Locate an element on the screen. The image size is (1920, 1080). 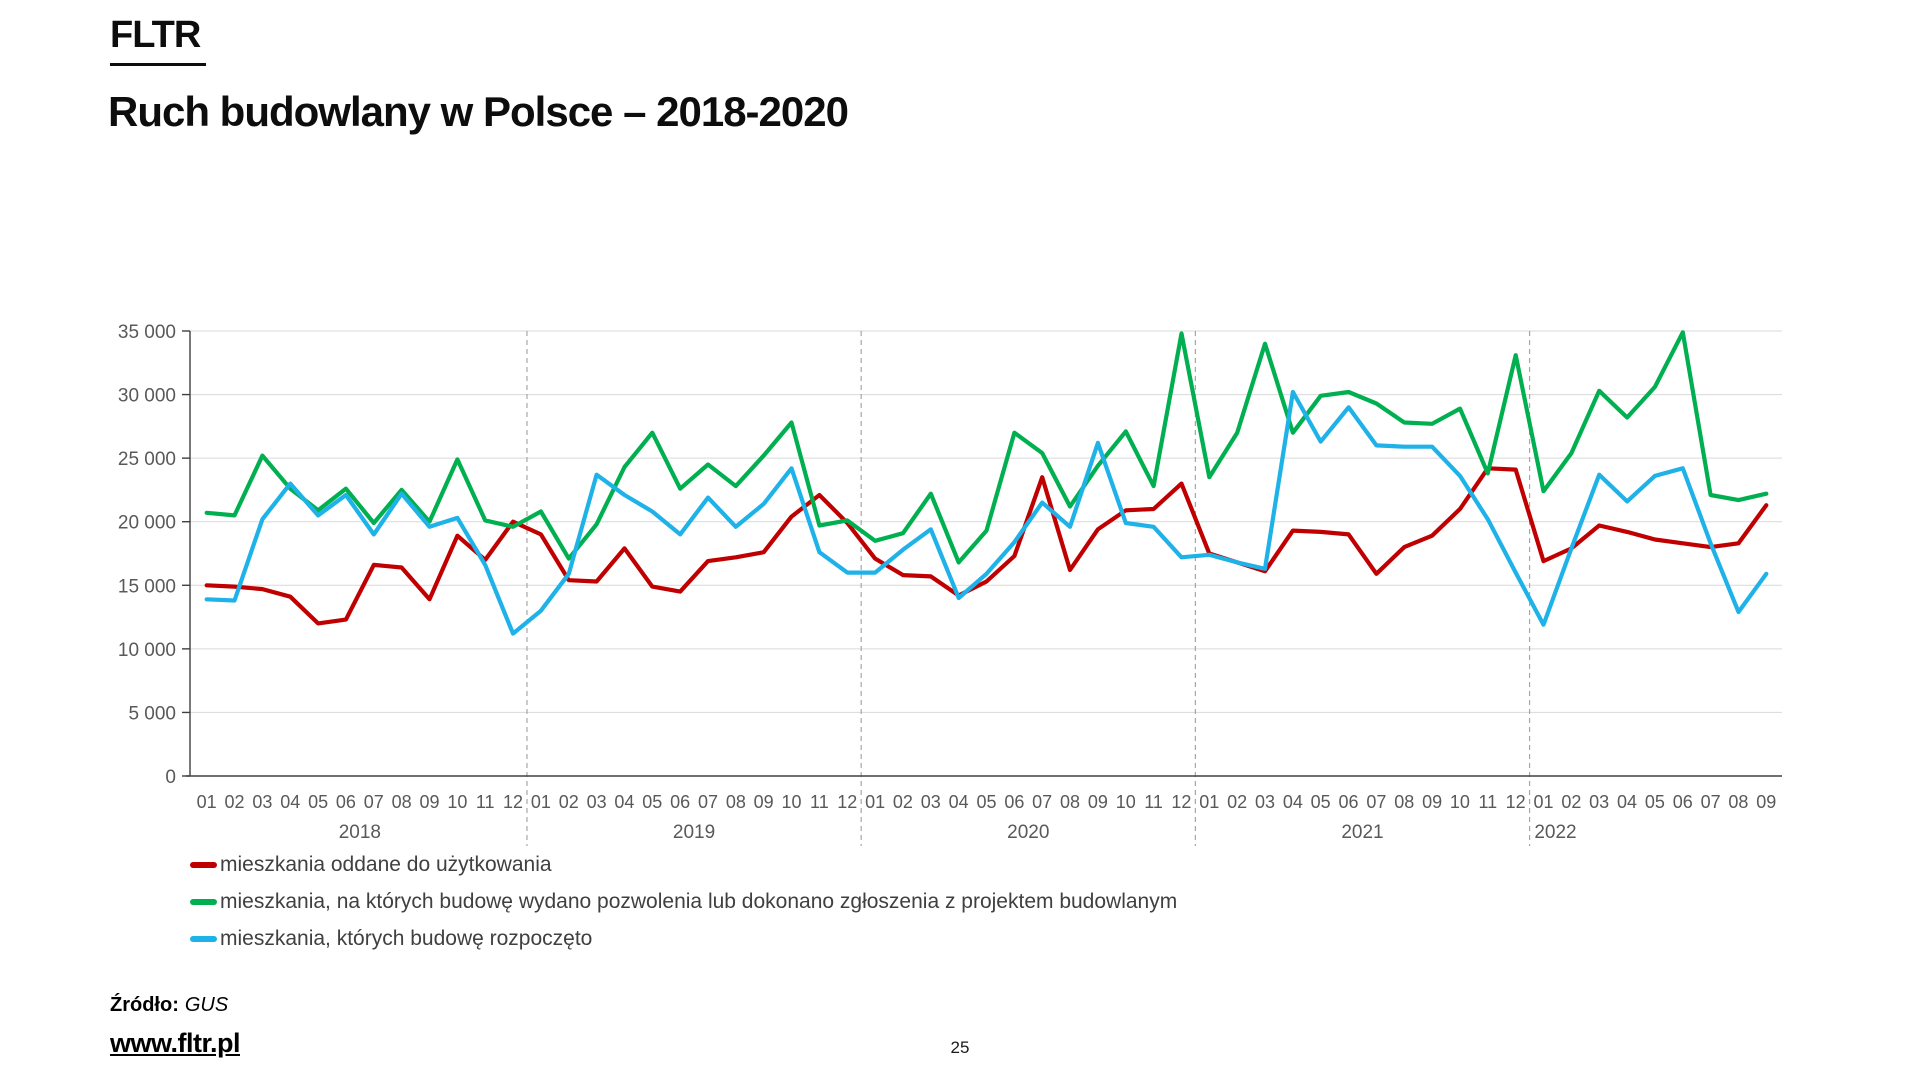
y-tick-label: 10 000 is located at coordinates (147, 650).